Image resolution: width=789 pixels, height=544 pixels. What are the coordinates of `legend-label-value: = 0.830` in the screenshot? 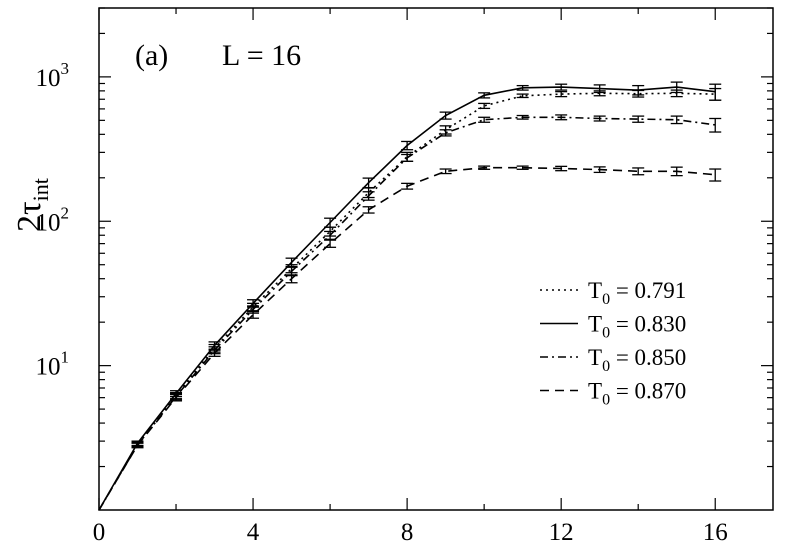 It's located at (648, 324).